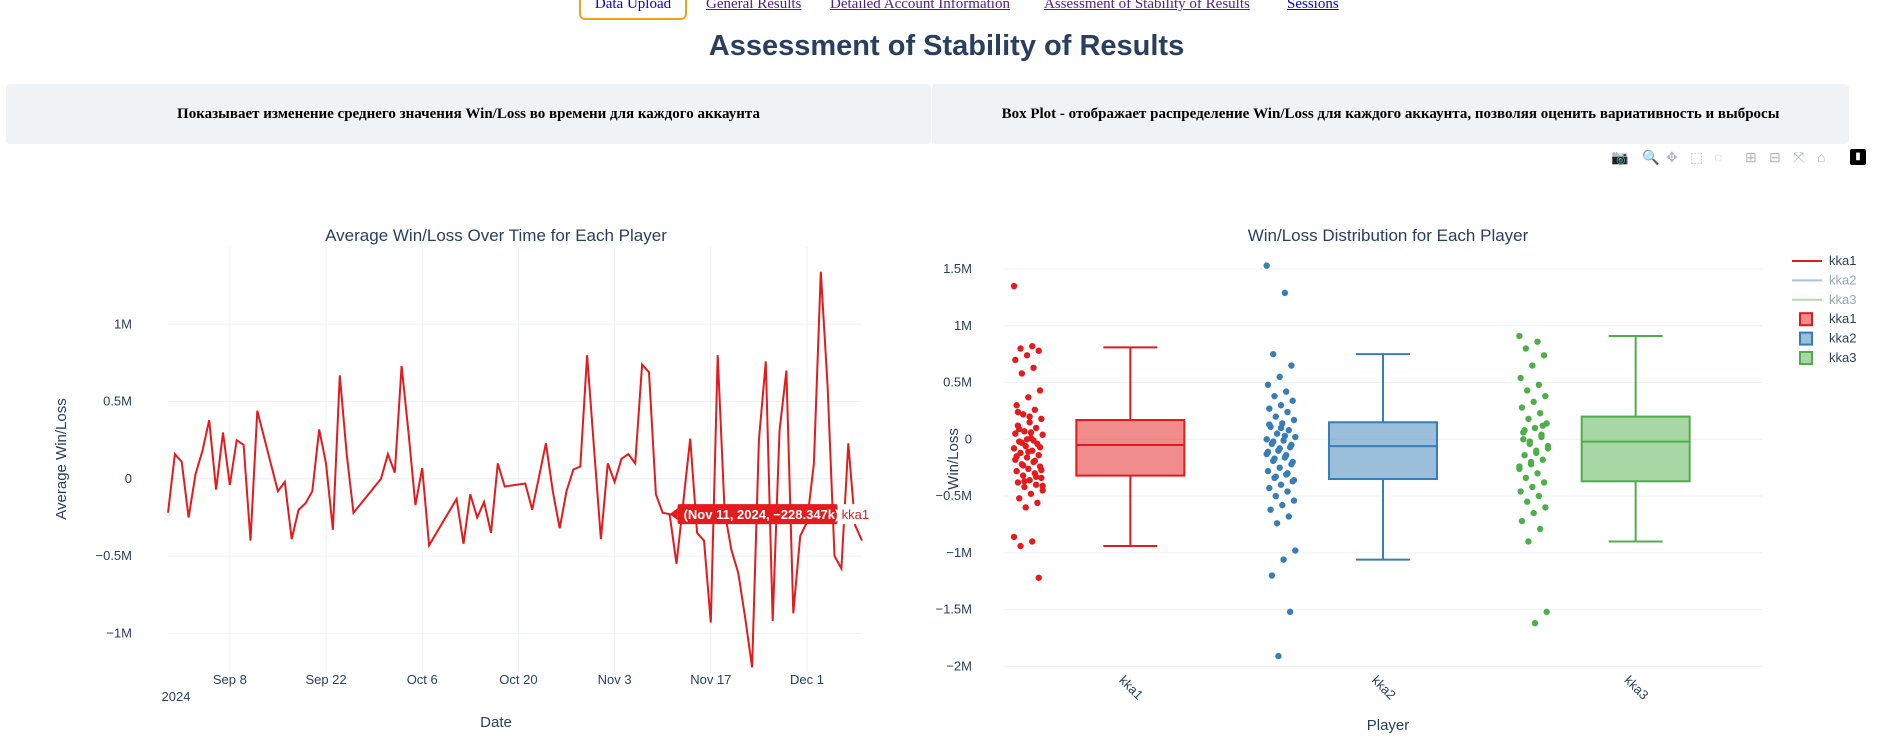  I want to click on nav-detailed-account-information: Detailed Account Information, so click(920, 6).